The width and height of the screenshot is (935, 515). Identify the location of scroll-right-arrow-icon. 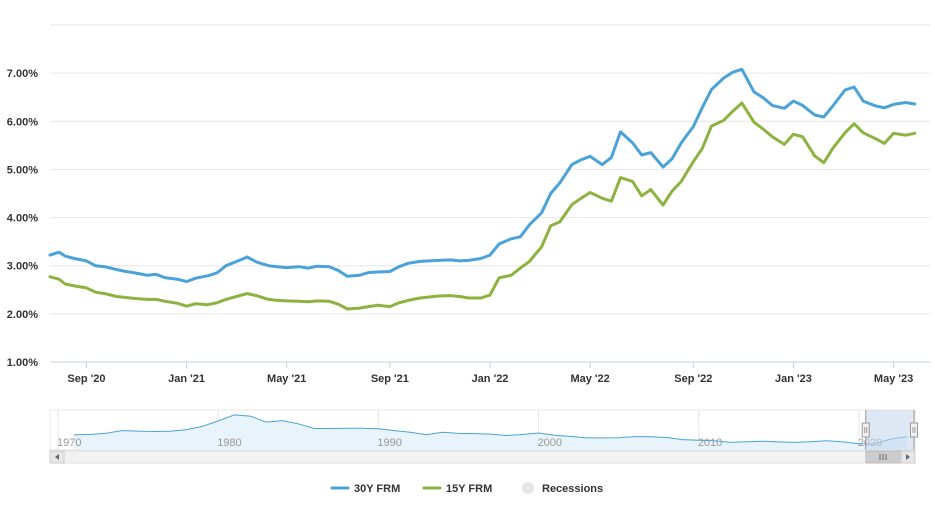
(908, 457).